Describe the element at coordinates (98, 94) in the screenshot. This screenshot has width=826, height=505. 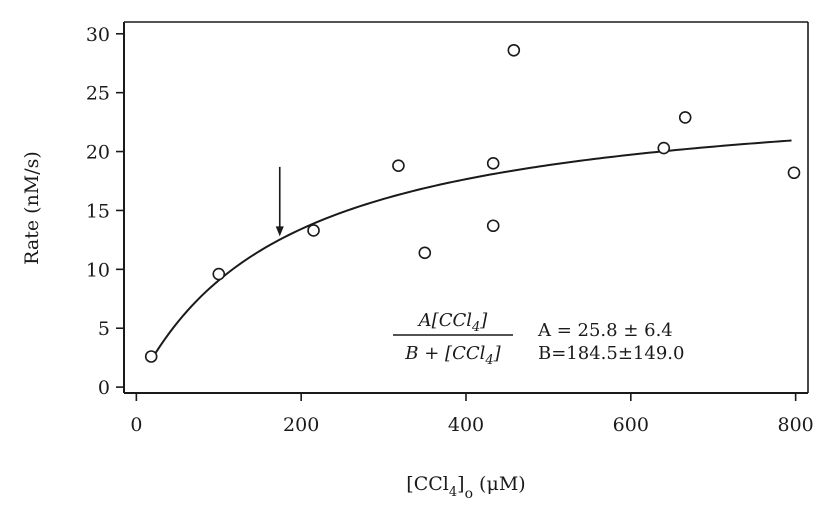
I see `y-tick-label-25: 25` at that location.